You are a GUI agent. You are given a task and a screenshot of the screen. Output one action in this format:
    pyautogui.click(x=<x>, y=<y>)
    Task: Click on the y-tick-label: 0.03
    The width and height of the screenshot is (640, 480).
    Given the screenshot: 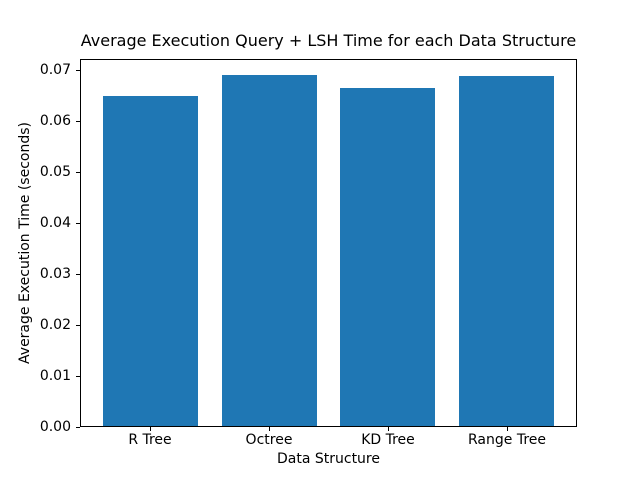 What is the action you would take?
    pyautogui.click(x=55, y=274)
    